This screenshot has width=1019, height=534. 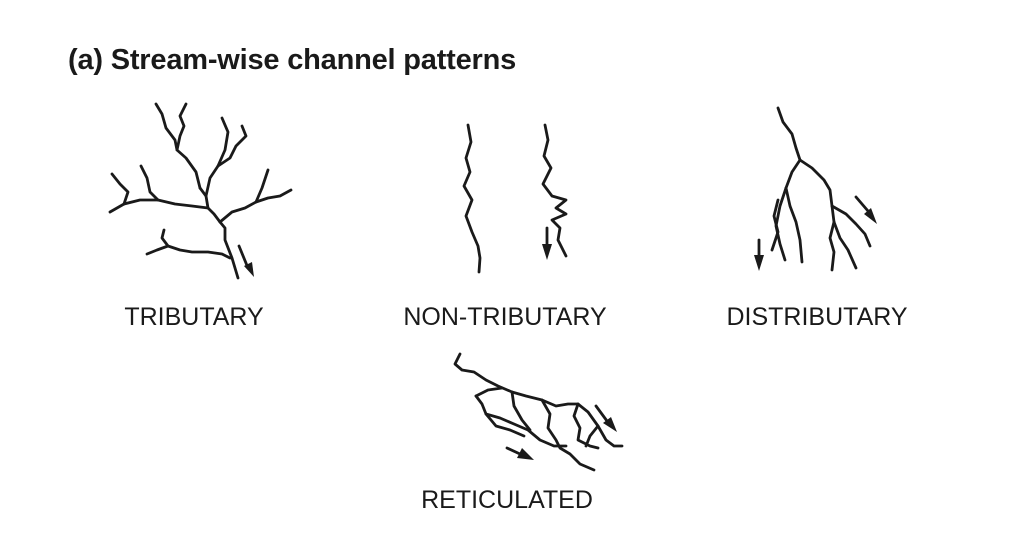 What do you see at coordinates (194, 317) in the screenshot?
I see `tributary-label: TRIBUTARY` at bounding box center [194, 317].